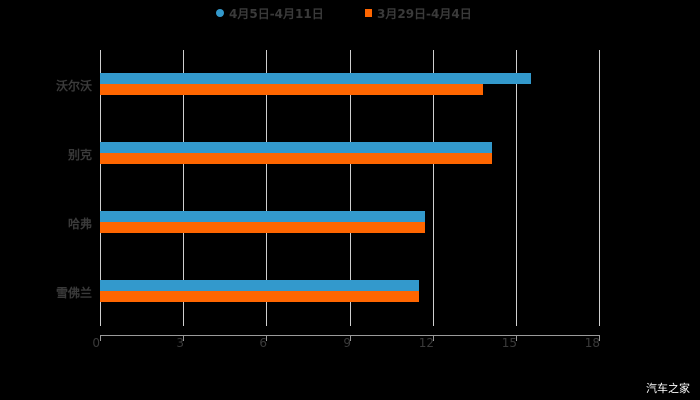 The height and width of the screenshot is (400, 700). I want to click on watermark-logo: 汽车之家, so click(668, 388).